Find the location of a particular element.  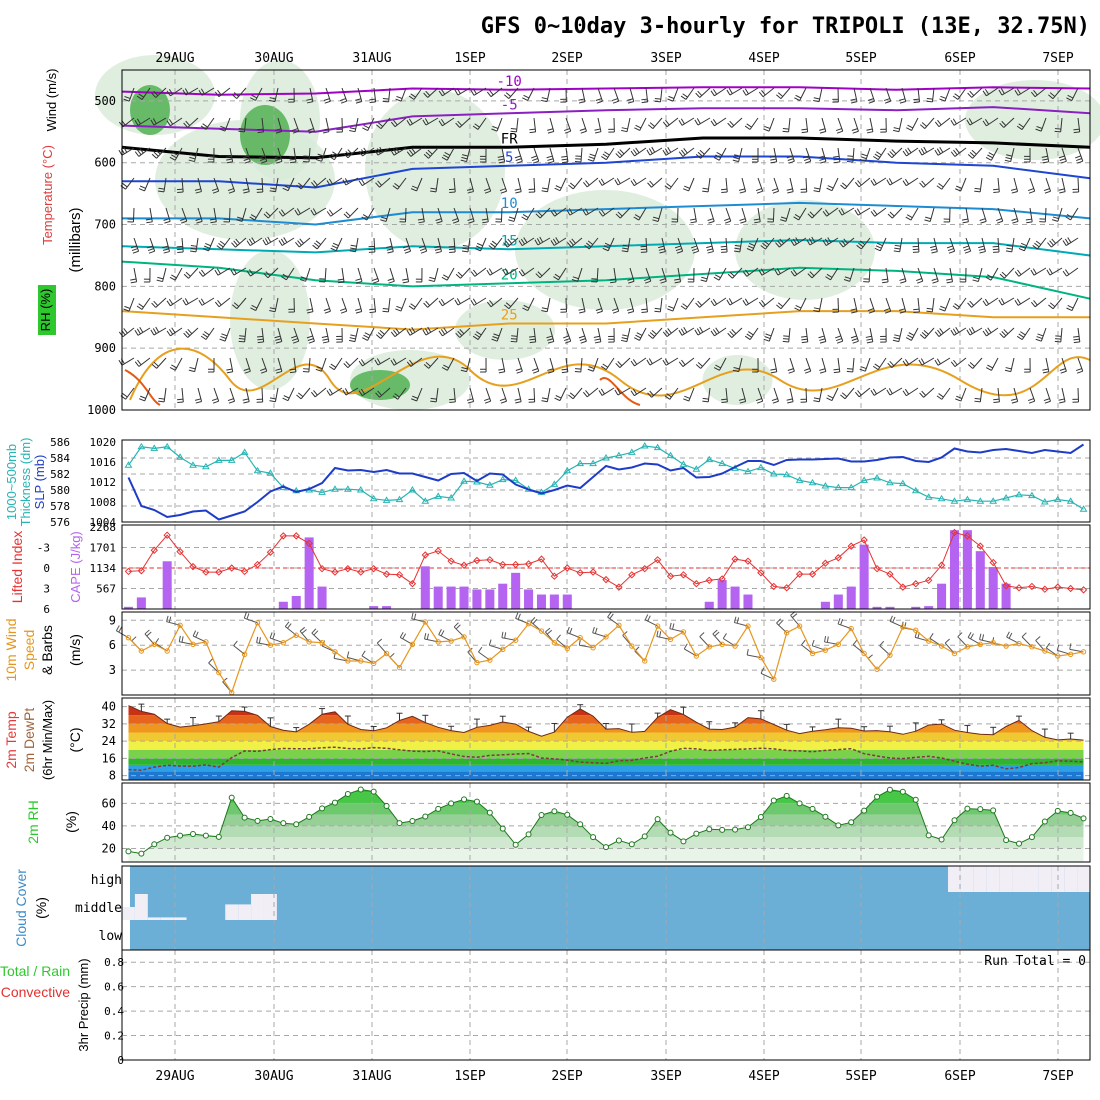

date-label-top: 3SEP is located at coordinates (665, 58).